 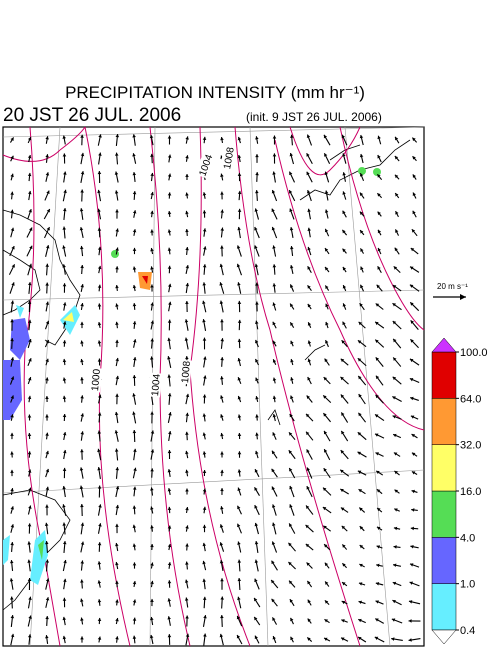 What do you see at coordinates (314, 117) in the screenshot?
I see `init-time: (init. 9 JST 26 JUL. 2006)` at bounding box center [314, 117].